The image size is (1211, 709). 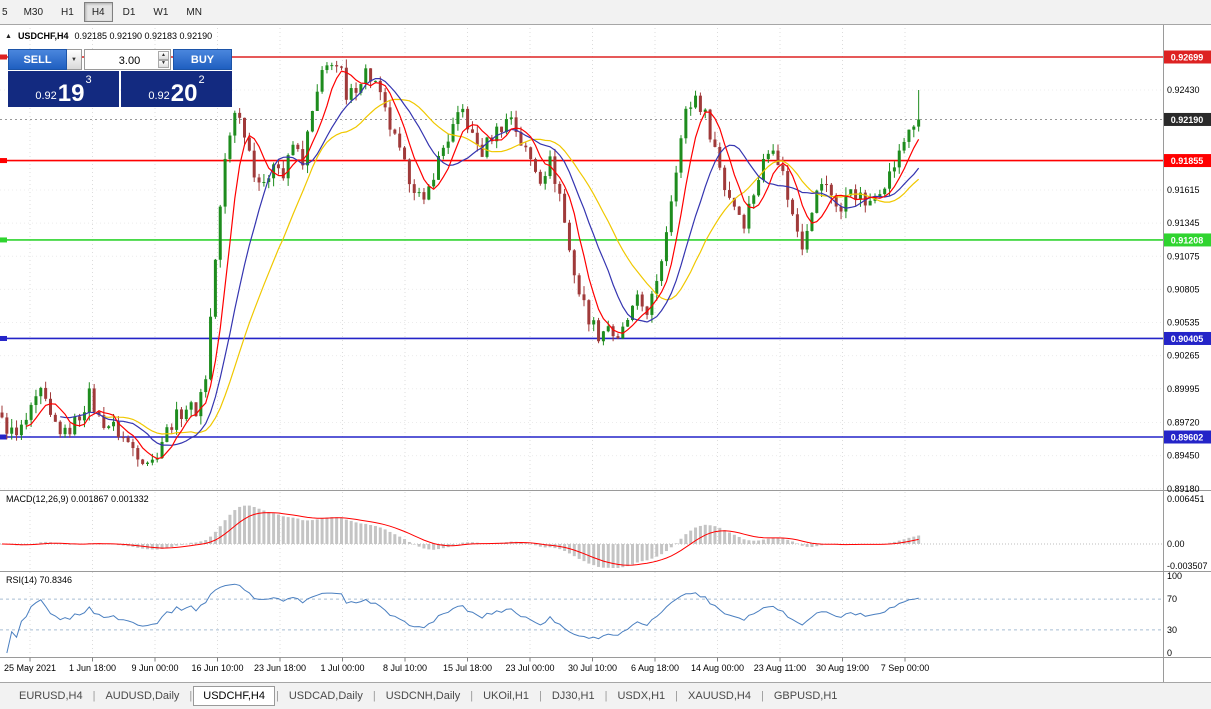 What do you see at coordinates (717, 668) in the screenshot?
I see `svg-text: 14 Aug 00:00` at bounding box center [717, 668].